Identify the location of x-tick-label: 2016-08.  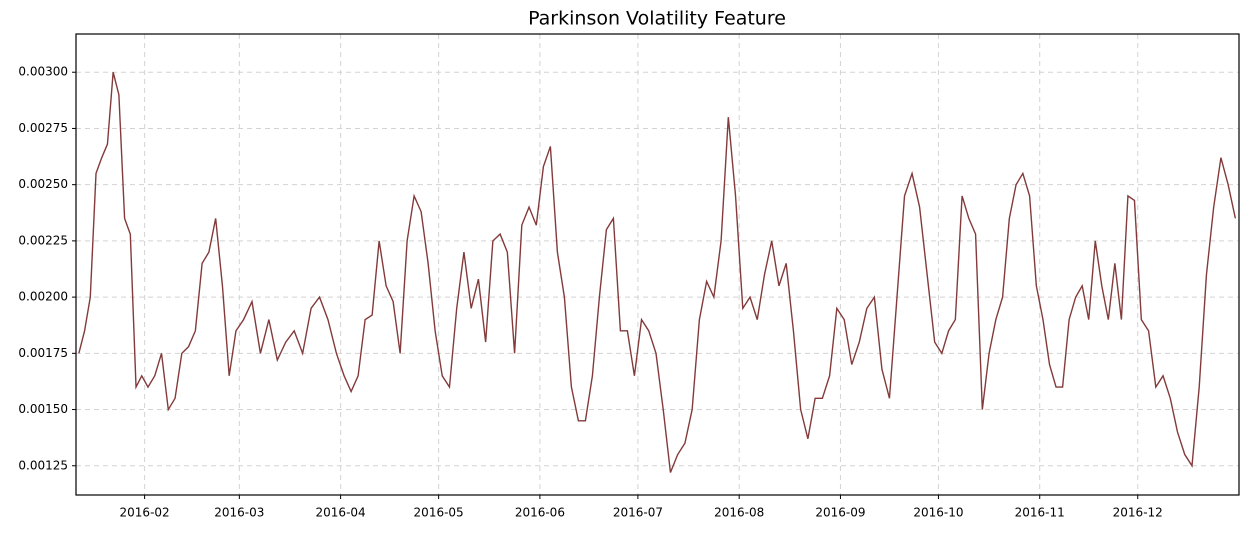
(739, 513).